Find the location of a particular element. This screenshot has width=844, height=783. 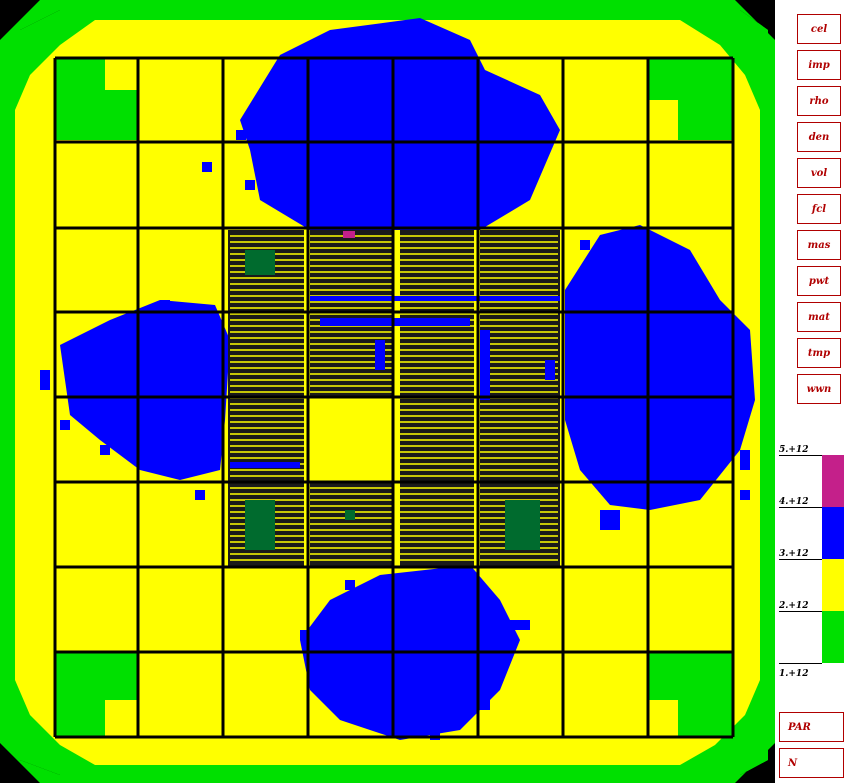

menu-button-mat: mat is located at coordinates (819, 317).